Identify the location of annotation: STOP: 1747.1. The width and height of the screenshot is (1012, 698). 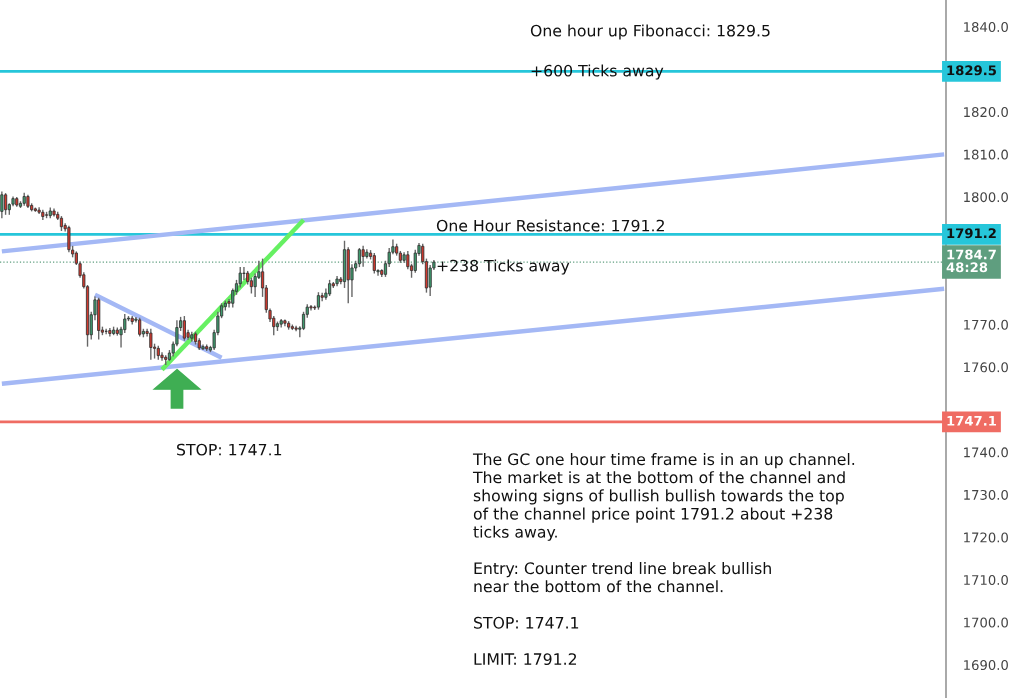
(229, 449).